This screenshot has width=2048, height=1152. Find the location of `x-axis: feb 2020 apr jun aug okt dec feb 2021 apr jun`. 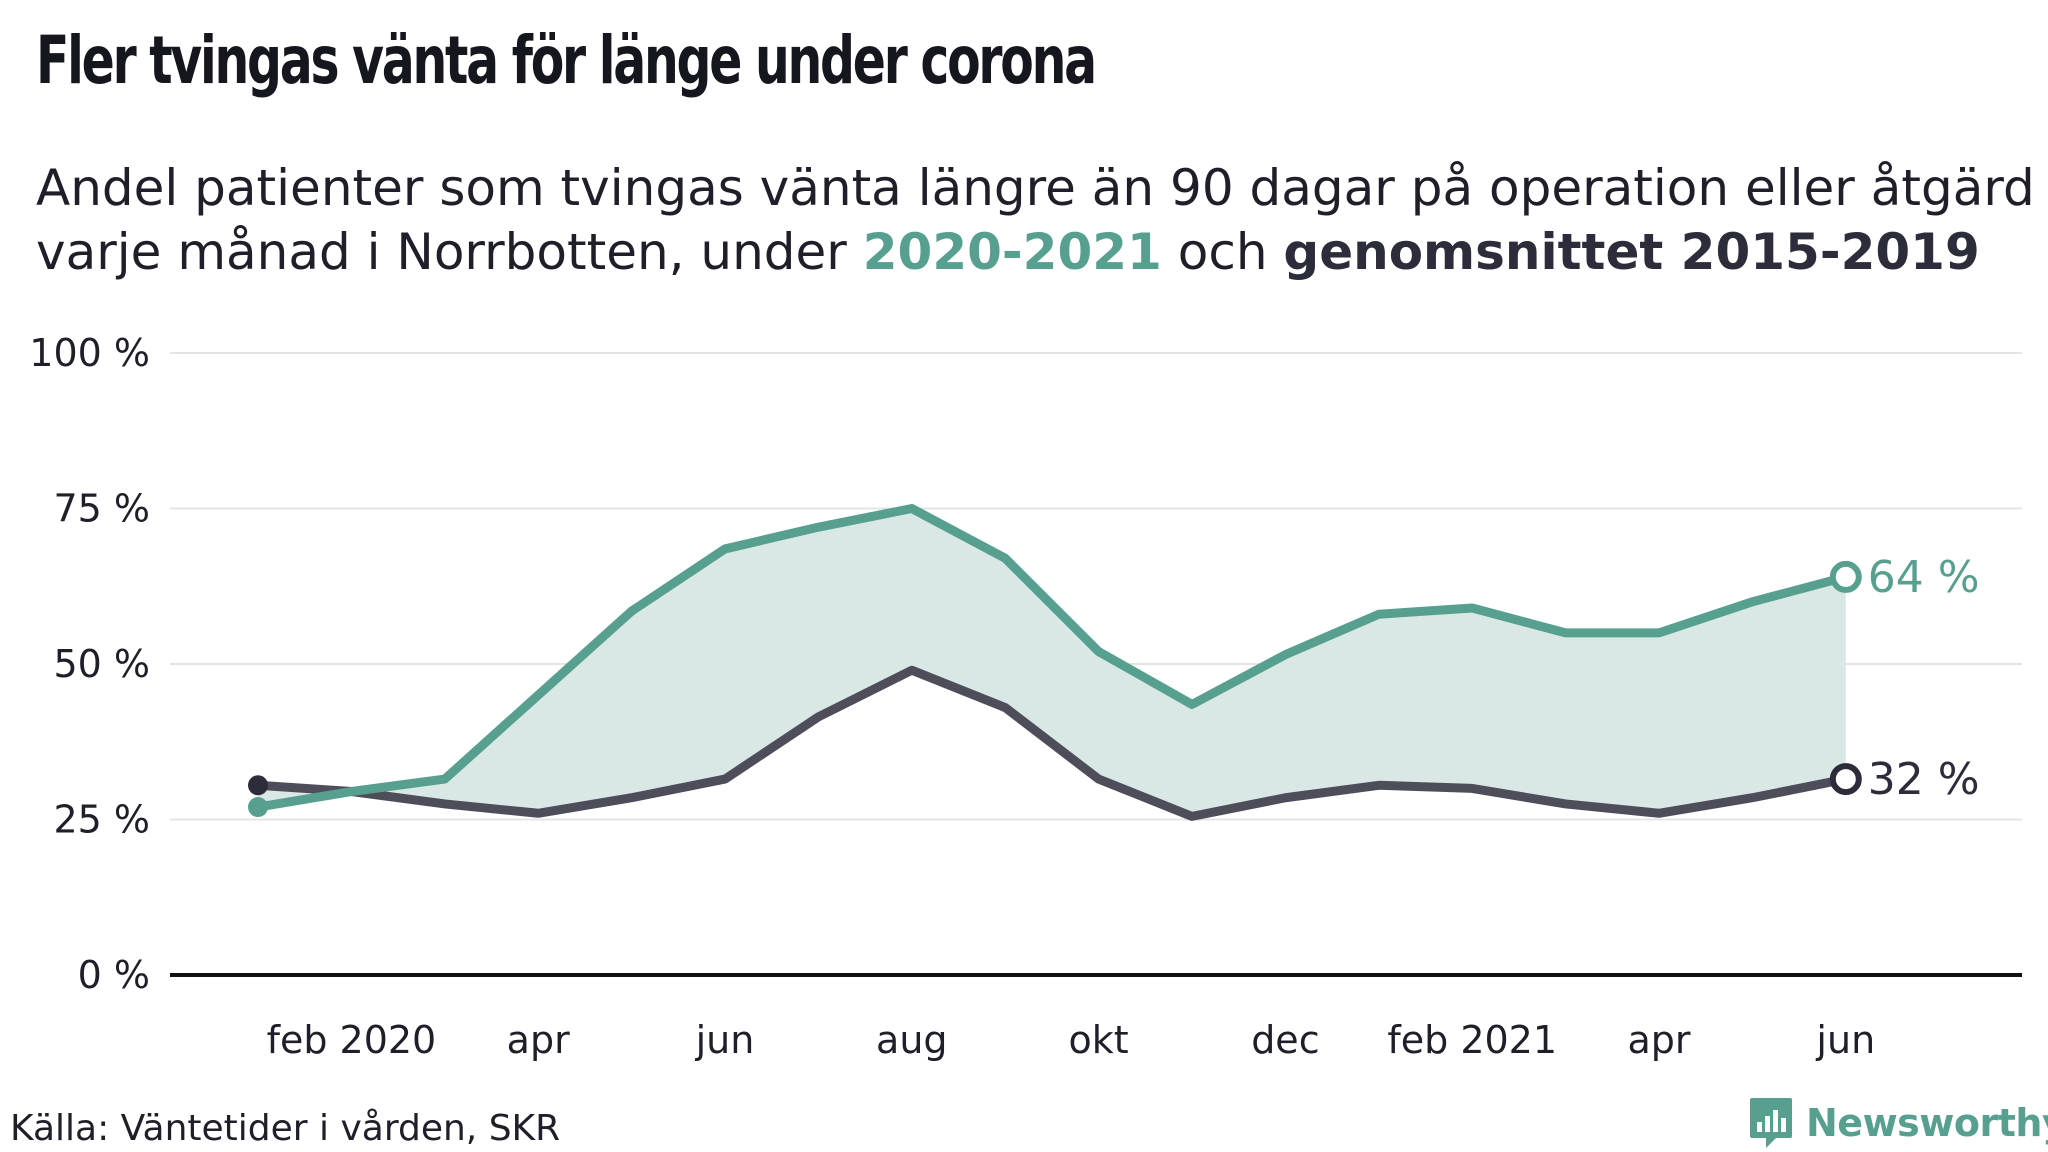

x-axis: feb 2020 apr jun aug okt dec feb 2021 apr jun is located at coordinates (1071, 1040).